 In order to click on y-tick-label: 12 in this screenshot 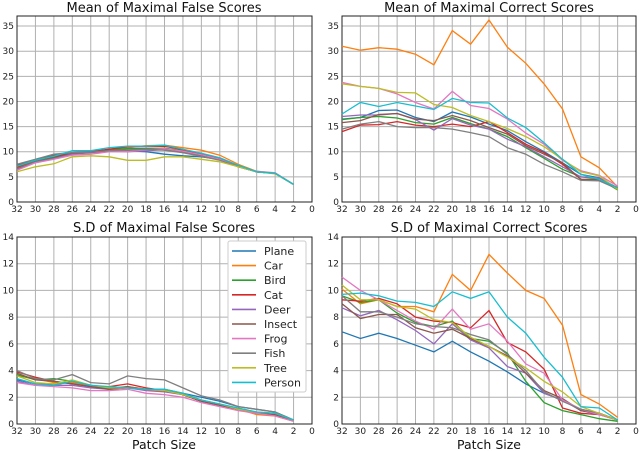, I will do `click(8, 265)`.